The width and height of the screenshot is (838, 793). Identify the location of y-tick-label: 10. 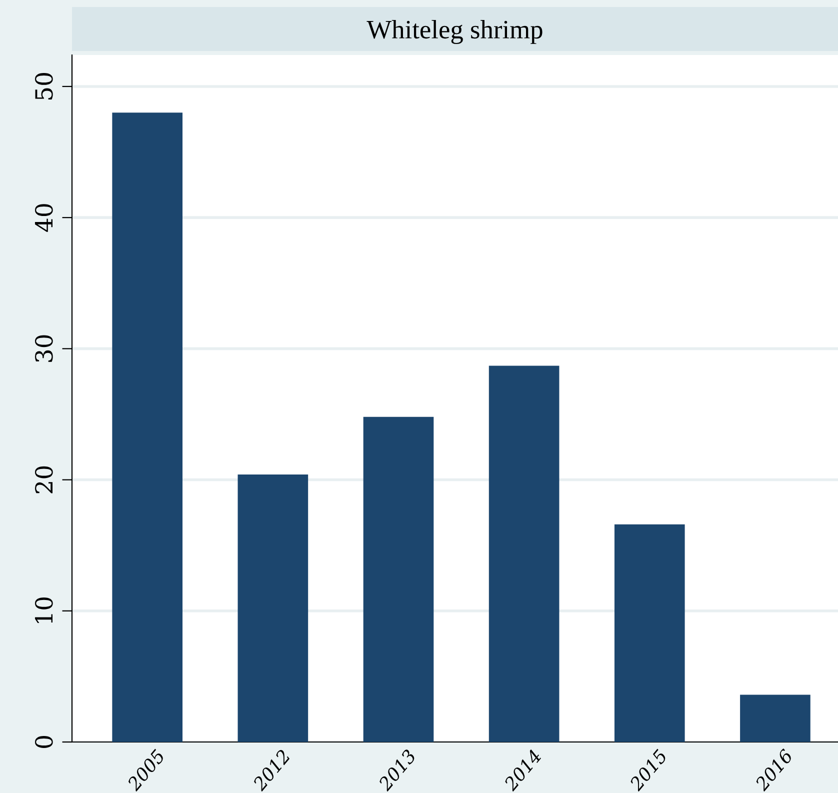
(43, 610).